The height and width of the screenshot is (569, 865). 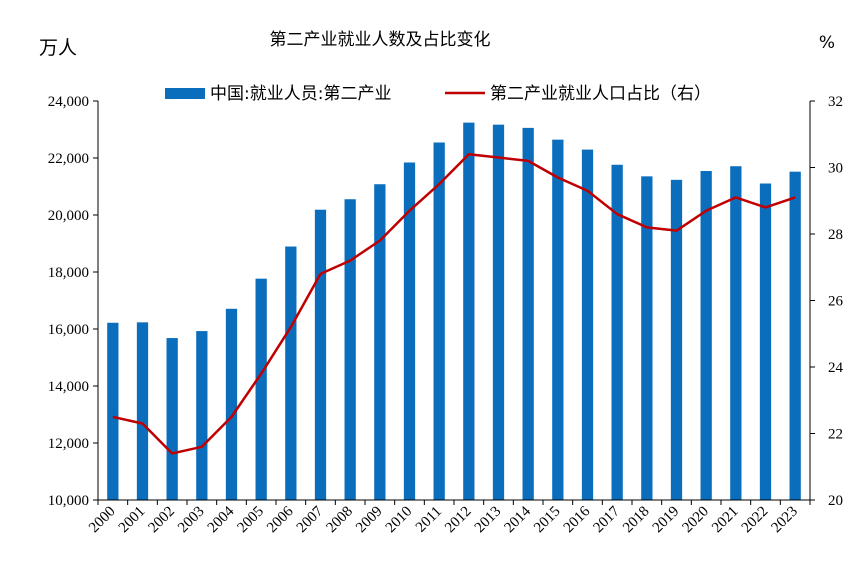 I want to click on left-tick-label: 10,000, so click(x=68, y=501).